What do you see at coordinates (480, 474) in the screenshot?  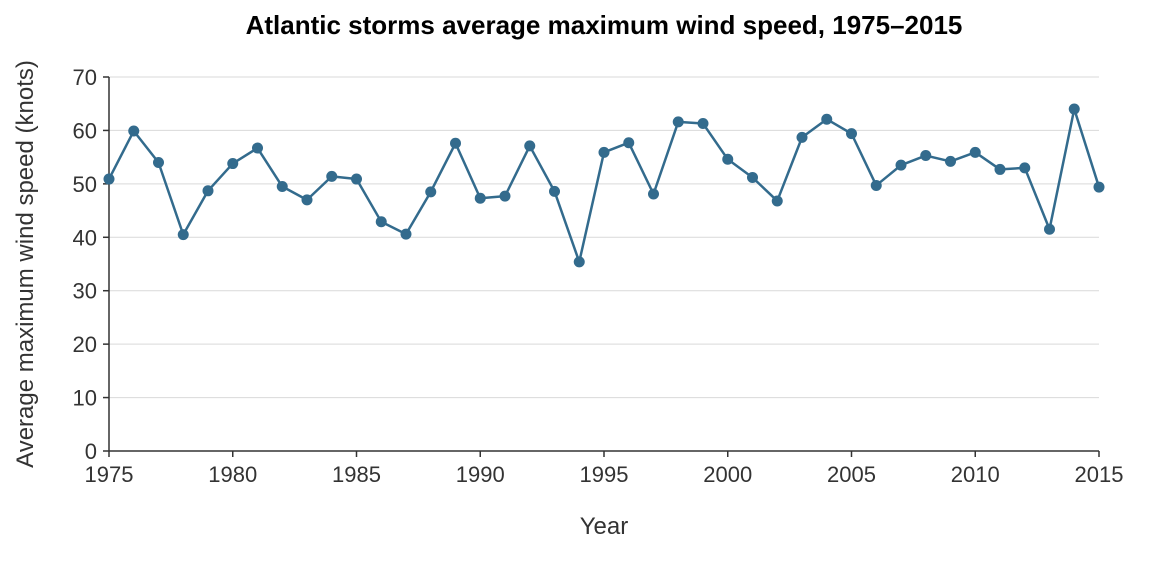 I see `x-tick-label: 1990` at bounding box center [480, 474].